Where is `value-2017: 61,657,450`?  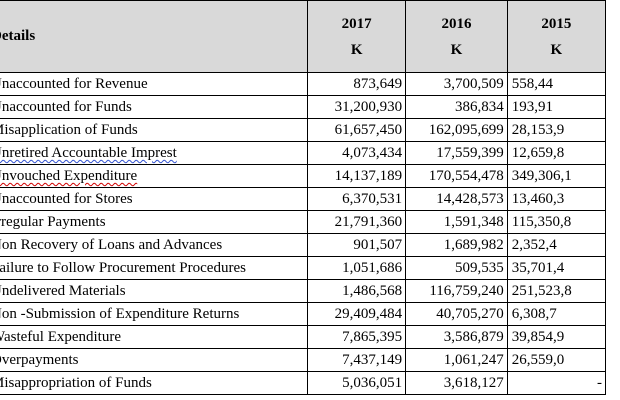 value-2017: 61,657,450 is located at coordinates (357, 130).